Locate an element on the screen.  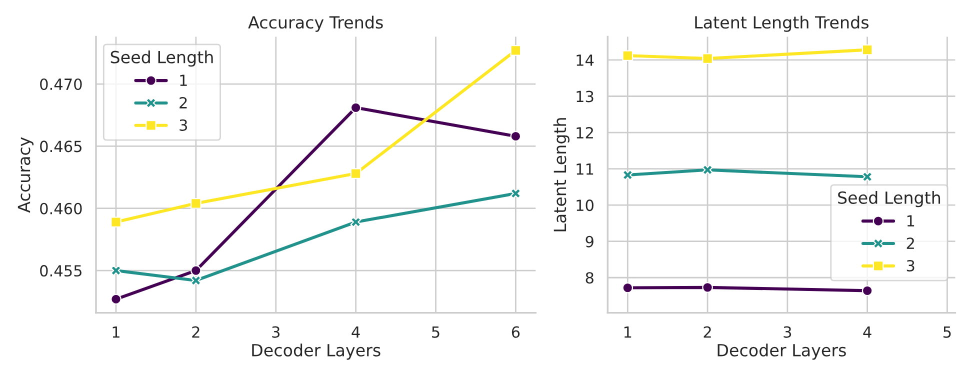
y-tick-label: 12 is located at coordinates (584, 132).